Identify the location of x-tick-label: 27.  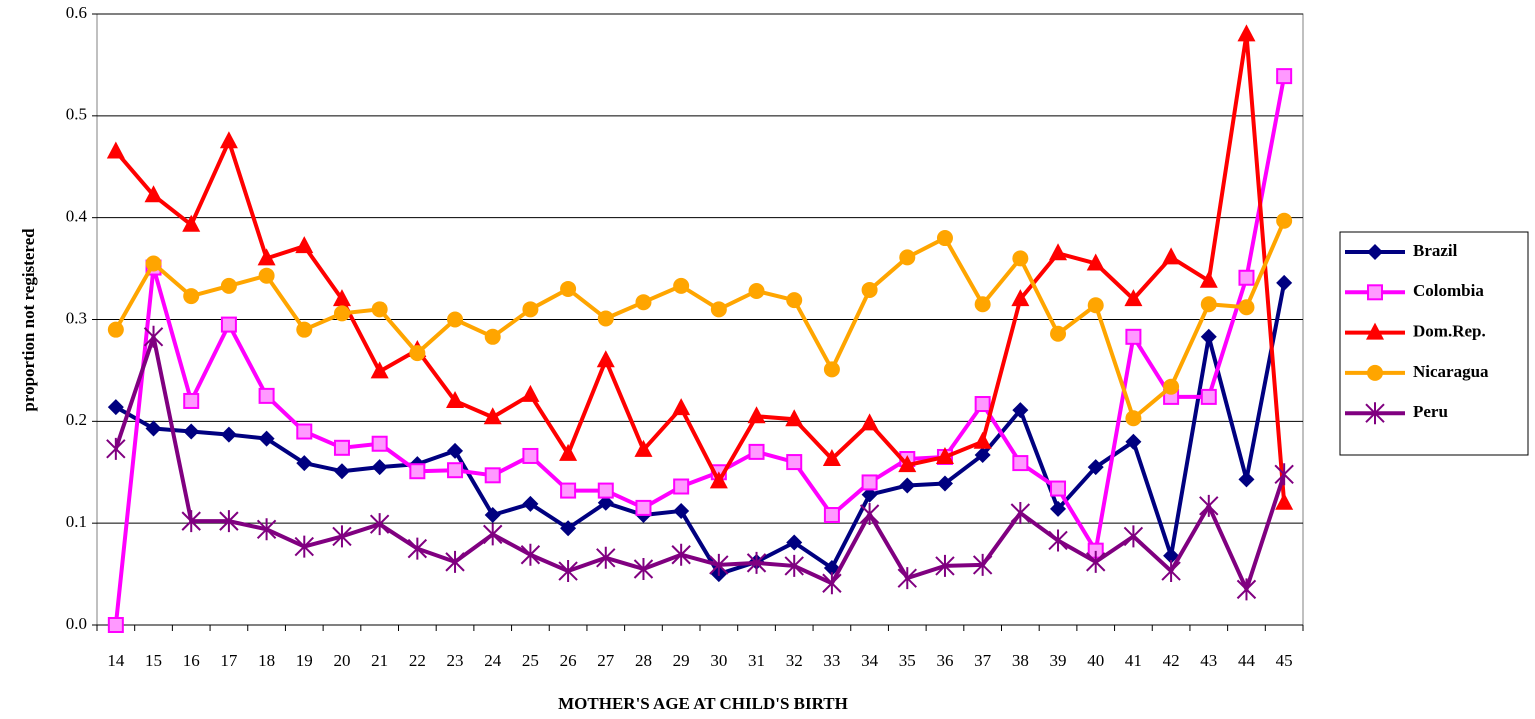
(606, 660).